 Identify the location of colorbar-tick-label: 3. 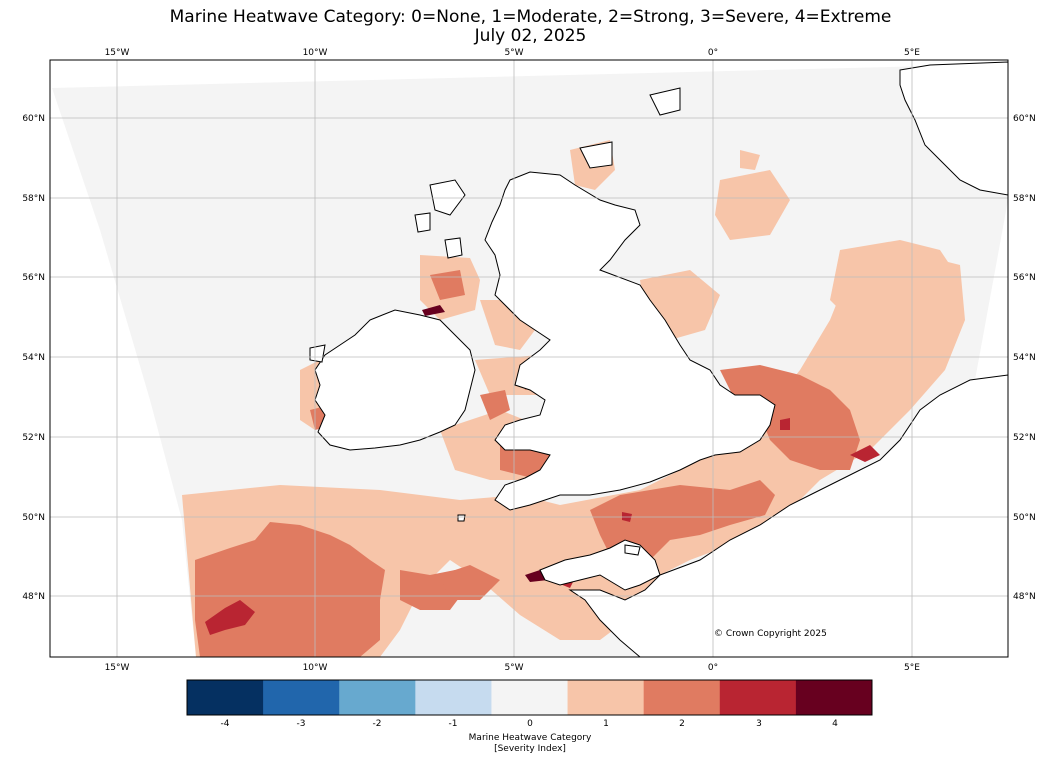
(759, 724).